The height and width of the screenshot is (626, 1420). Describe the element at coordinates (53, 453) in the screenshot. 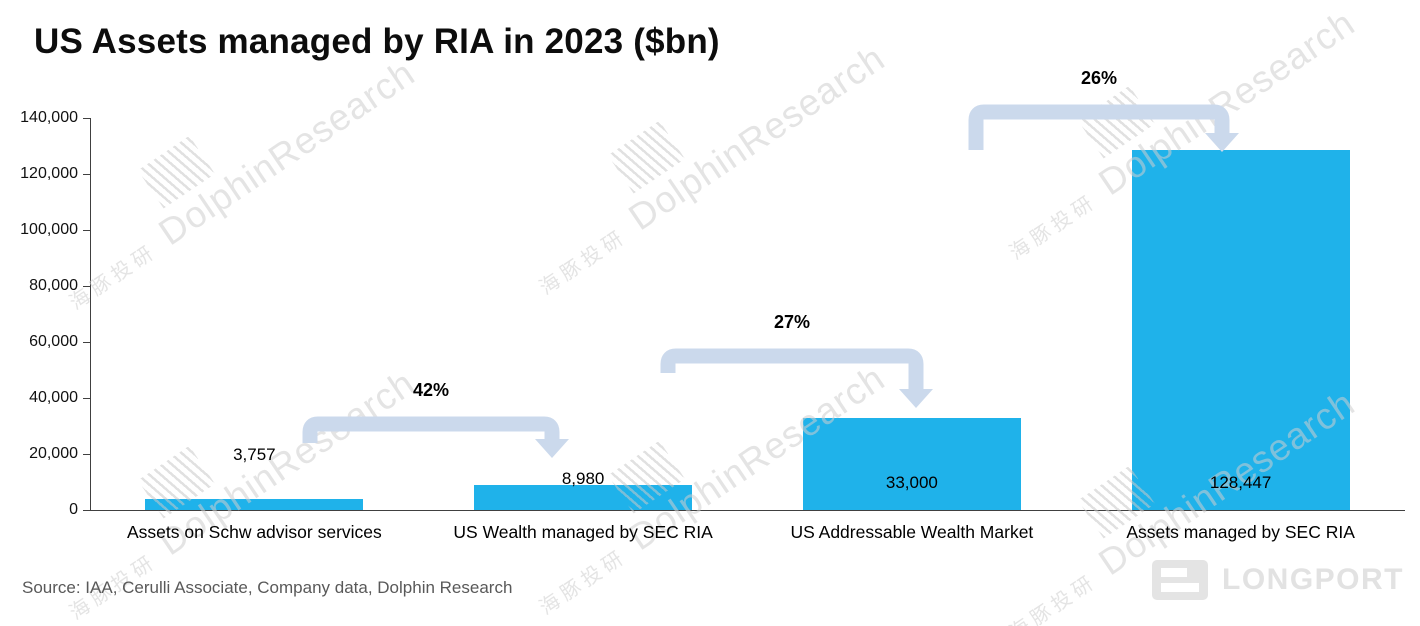

I see `y-axis-tick-label: 20,000` at that location.